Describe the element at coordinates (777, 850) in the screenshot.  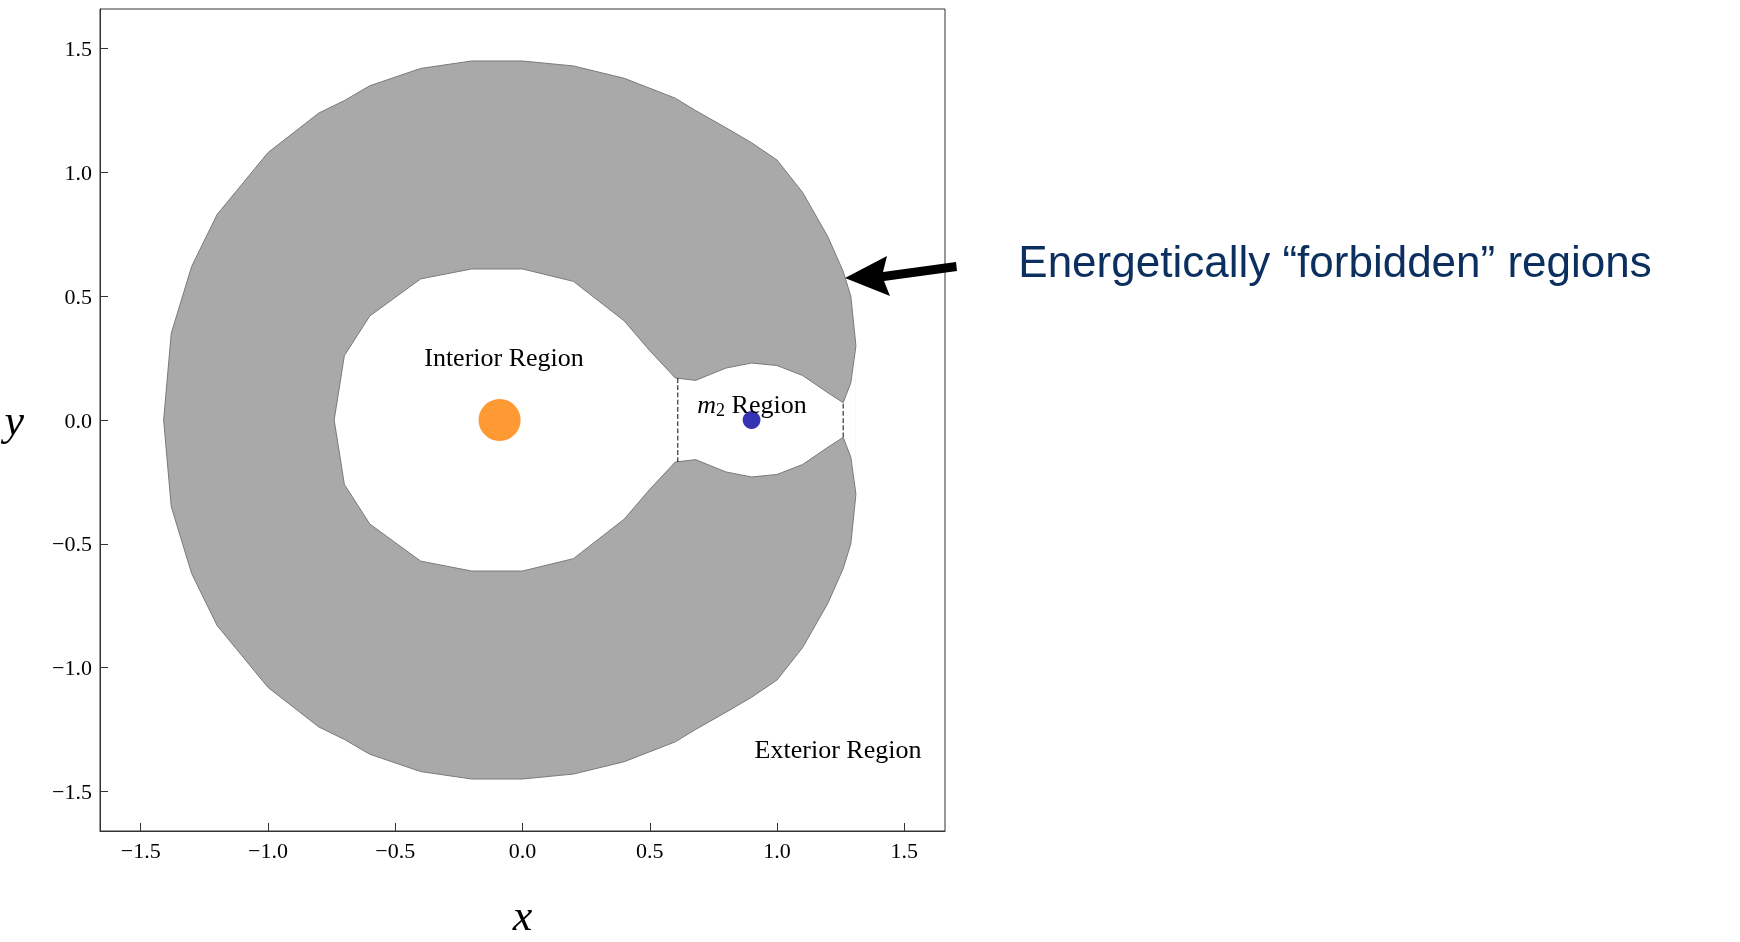
I see `x-tick-label: 1.0` at that location.